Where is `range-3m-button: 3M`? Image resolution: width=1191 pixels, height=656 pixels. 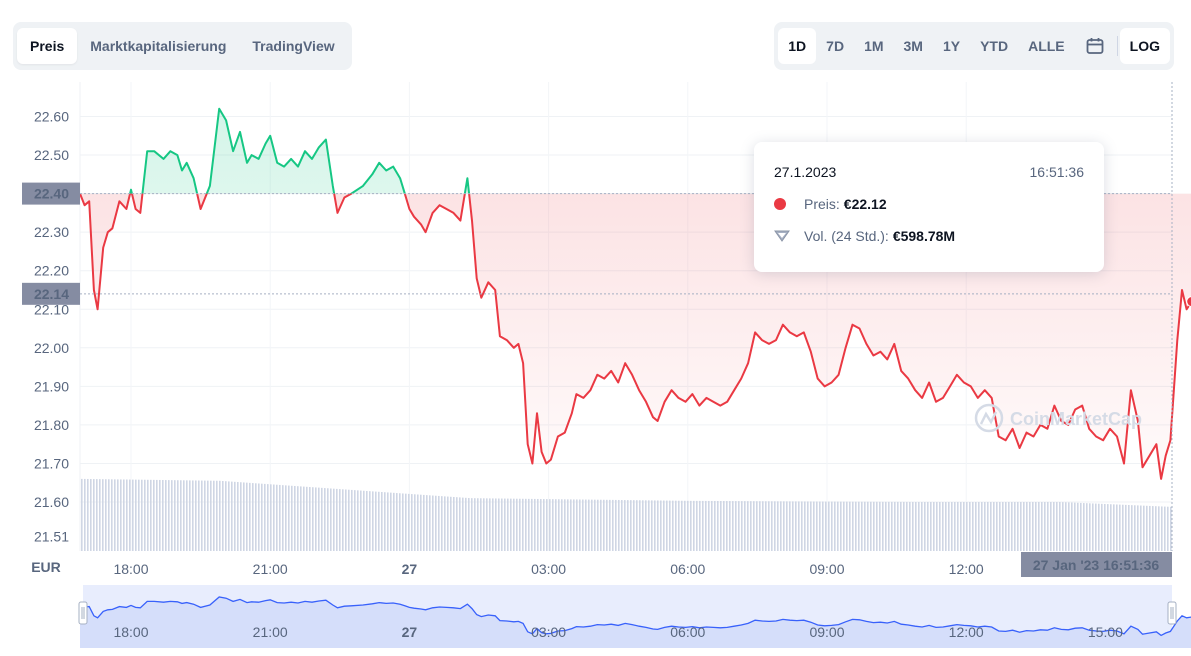 range-3m-button: 3M is located at coordinates (913, 46).